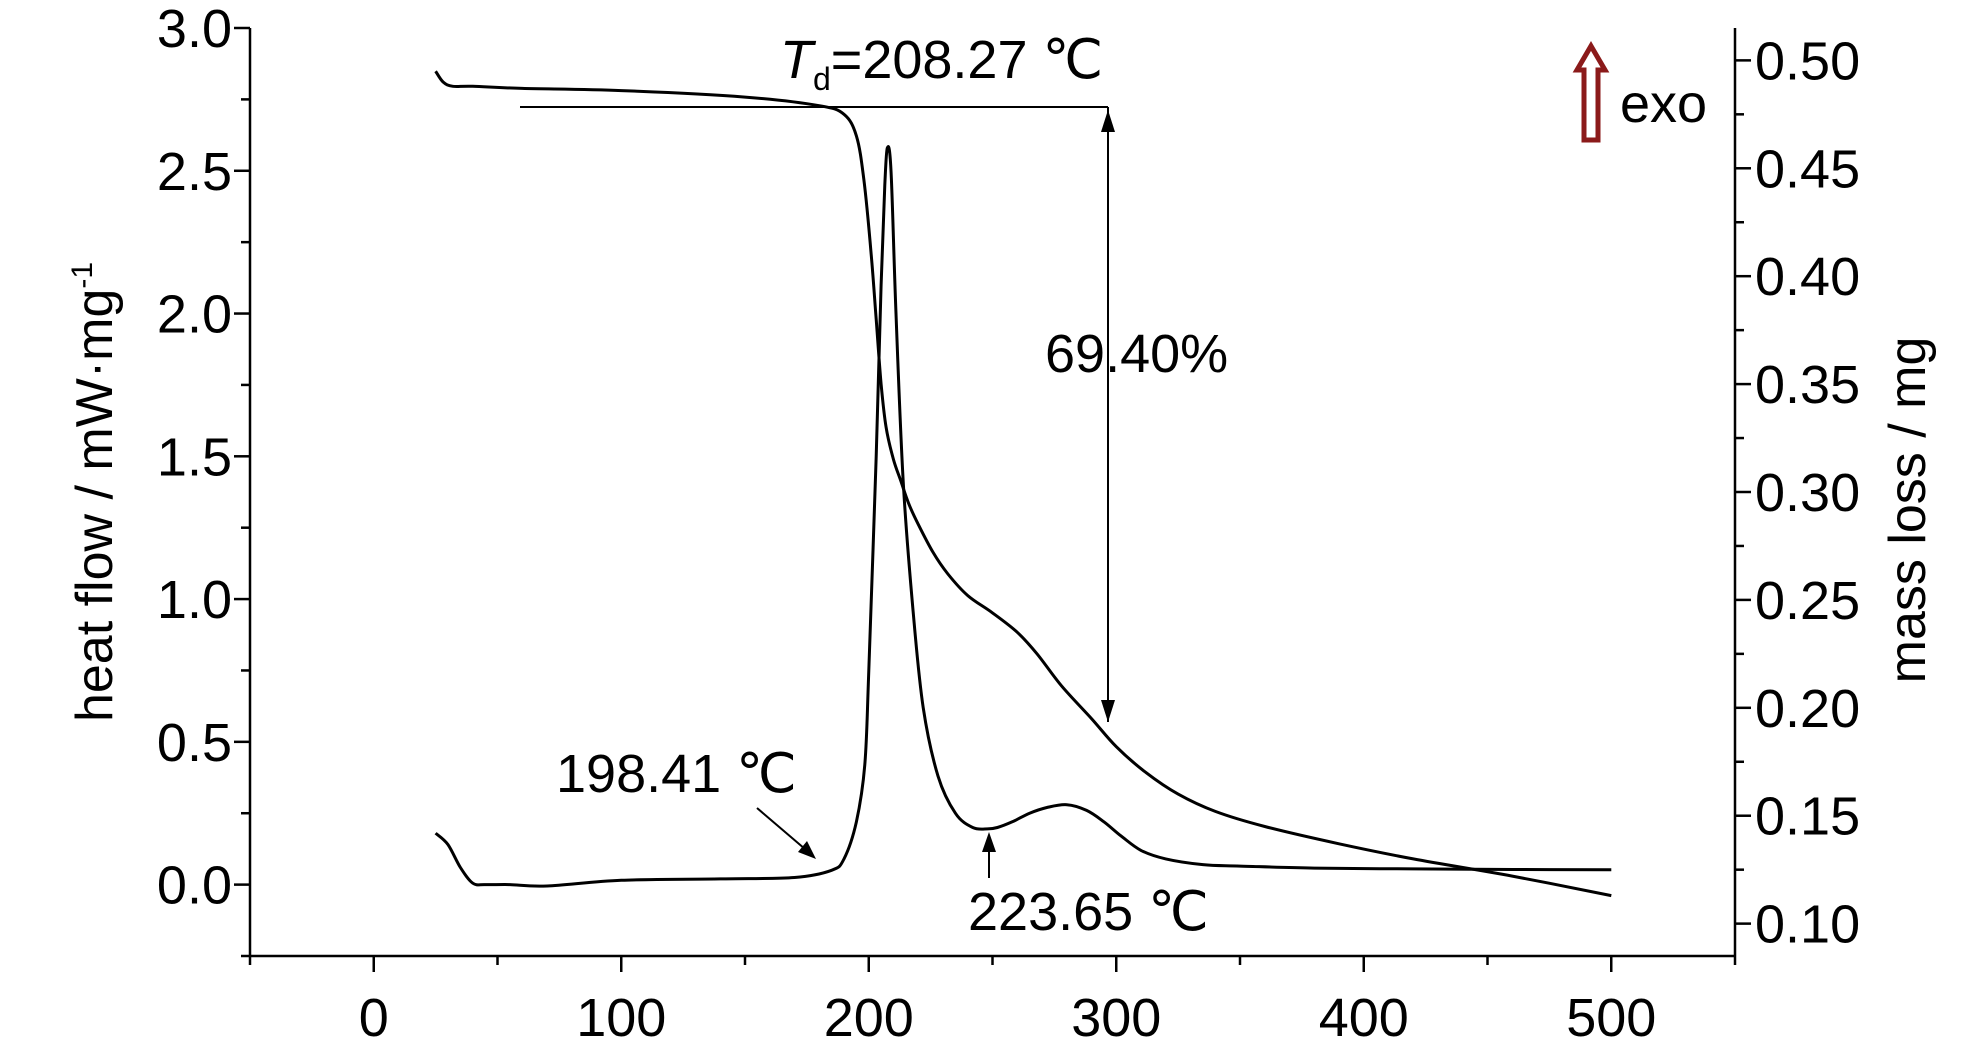 The height and width of the screenshot is (1063, 1984). I want to click on left-y-ticks: 0.0 0.5 1.0 1.5 2.0 2.5 3.0, so click(203, 479).